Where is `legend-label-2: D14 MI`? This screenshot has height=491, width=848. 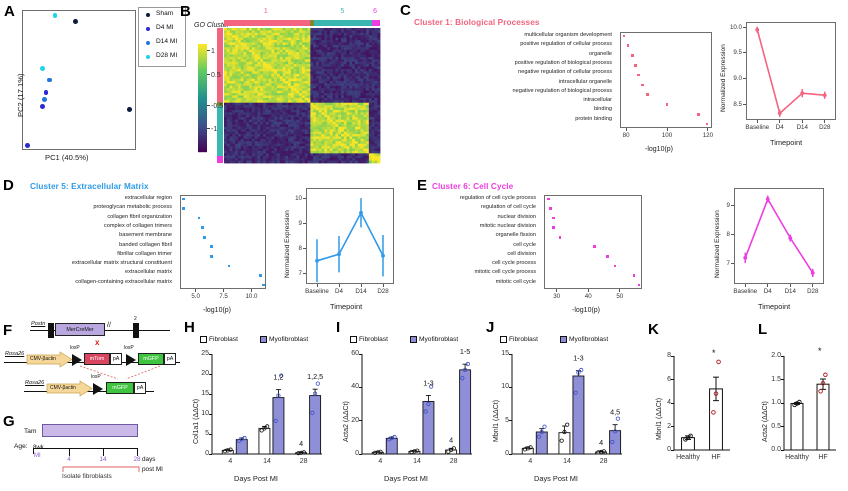 legend-label-2: D14 MI is located at coordinates (167, 41).